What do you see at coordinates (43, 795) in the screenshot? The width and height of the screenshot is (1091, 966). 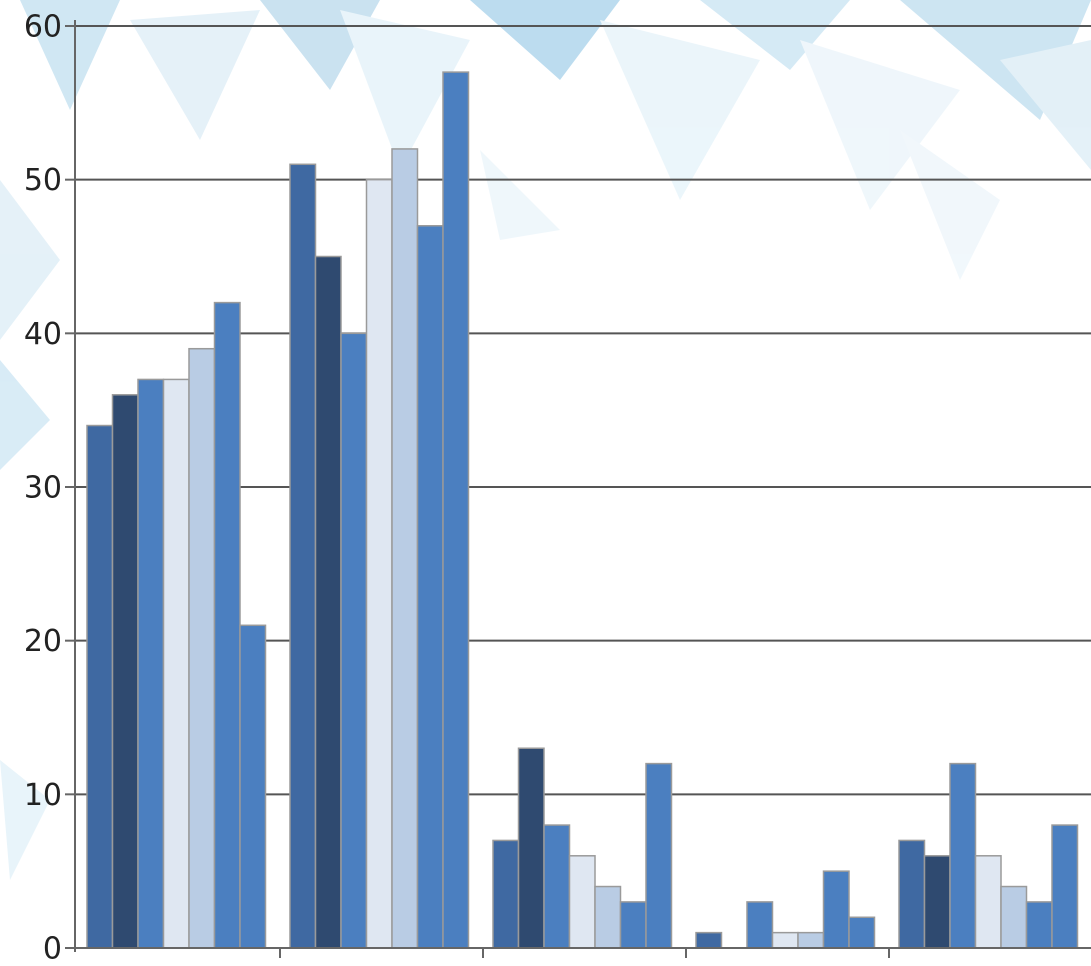 I see `y-tick-label: 10` at bounding box center [43, 795].